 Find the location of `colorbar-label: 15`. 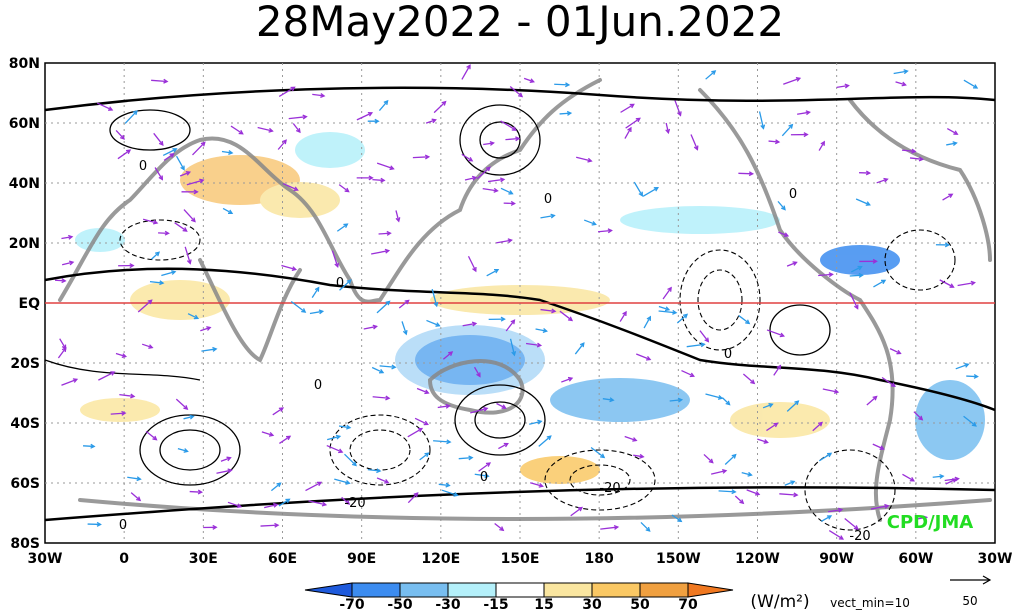

colorbar-label: 15 is located at coordinates (543, 604).